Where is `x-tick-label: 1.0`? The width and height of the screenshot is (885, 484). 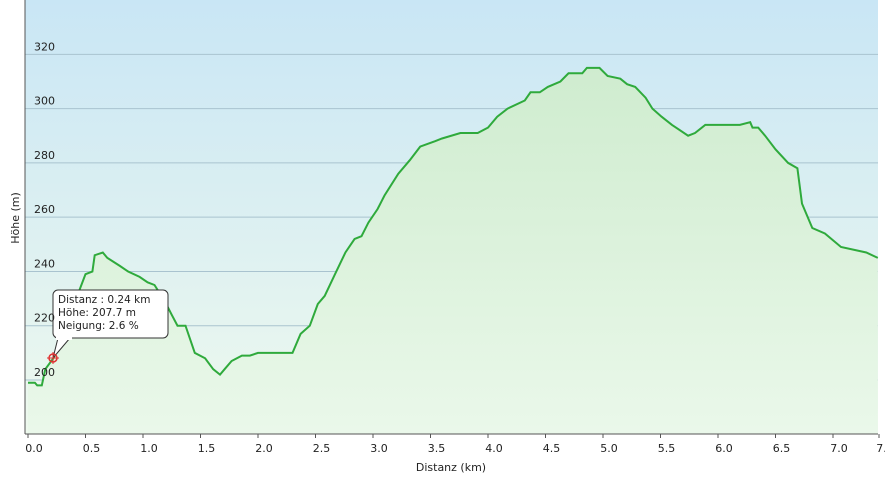 x-tick-label: 1.0 is located at coordinates (149, 448).